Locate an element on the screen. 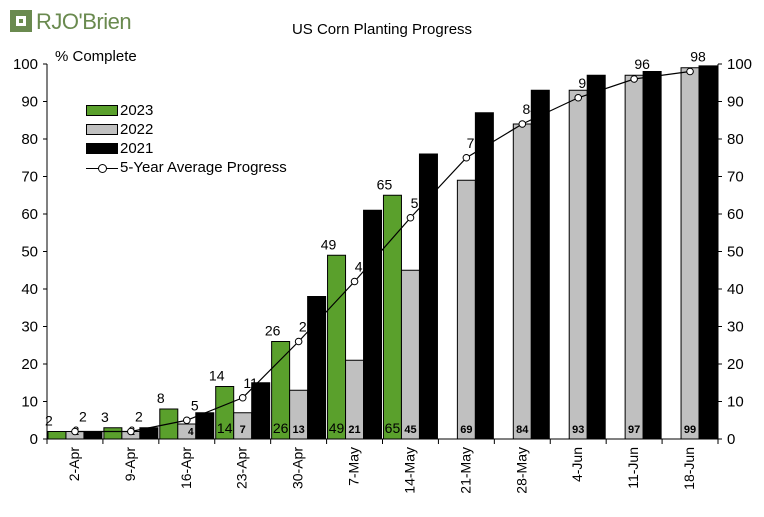 The width and height of the screenshot is (764, 517). x-tick-label: 4-Jun is located at coordinates (577, 464).